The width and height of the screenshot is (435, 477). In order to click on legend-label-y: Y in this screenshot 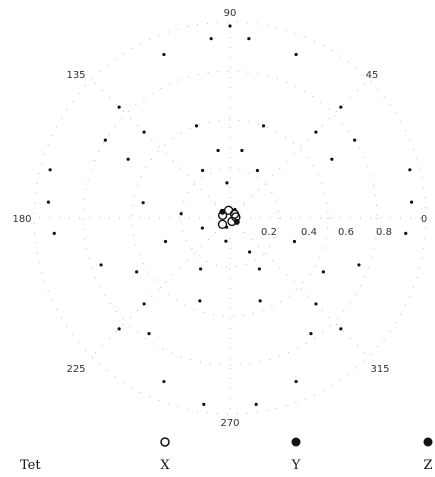, I will do `click(296, 465)`.